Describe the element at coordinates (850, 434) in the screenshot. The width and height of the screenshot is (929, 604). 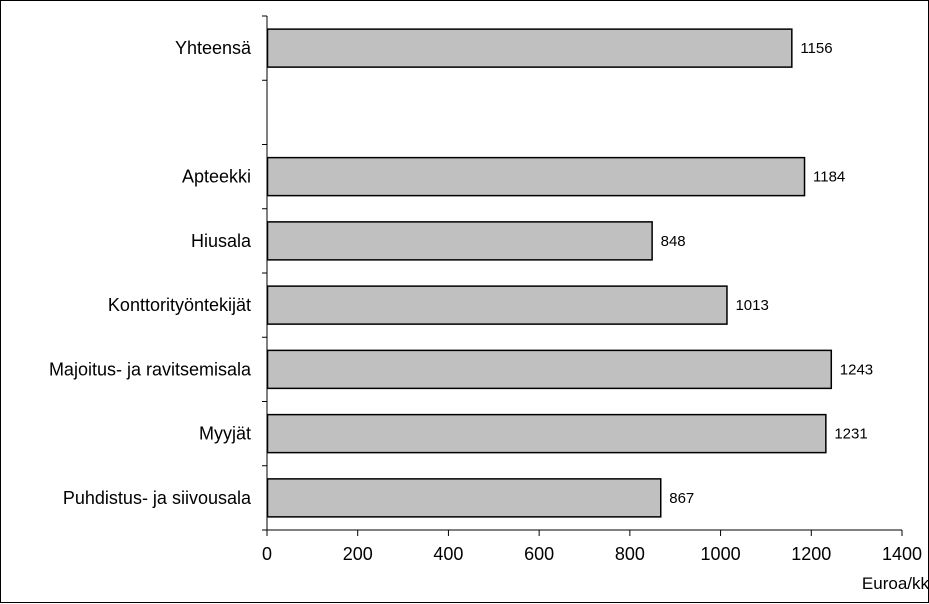
I see `data-label: 1231` at that location.